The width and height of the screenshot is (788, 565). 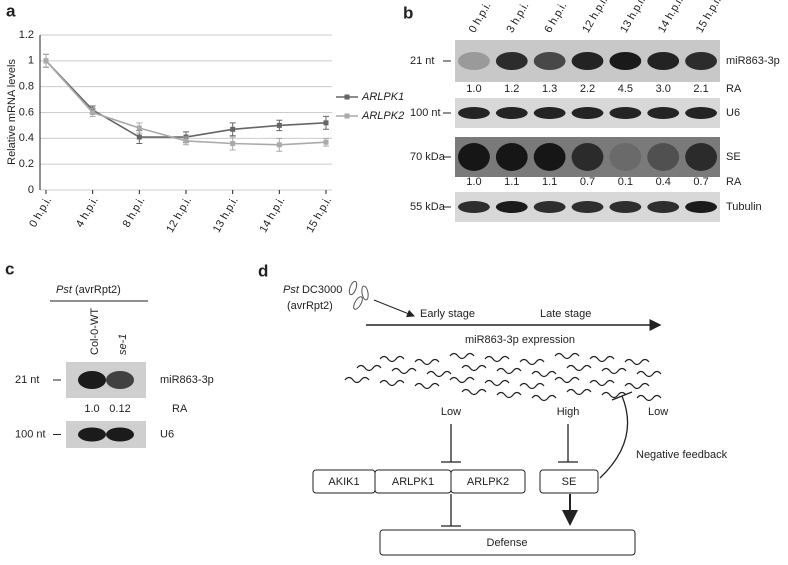 What do you see at coordinates (272, 215) in the screenshot?
I see `x-tick-label: 14 h.p.i.` at bounding box center [272, 215].